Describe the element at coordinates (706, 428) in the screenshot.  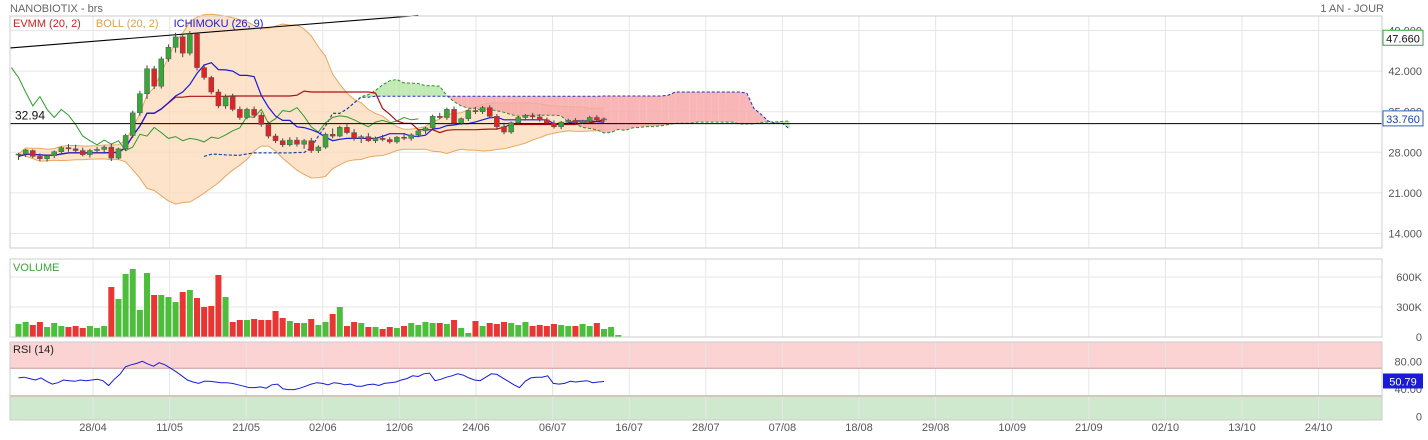
I see `x-tick-label: 28/07` at that location.